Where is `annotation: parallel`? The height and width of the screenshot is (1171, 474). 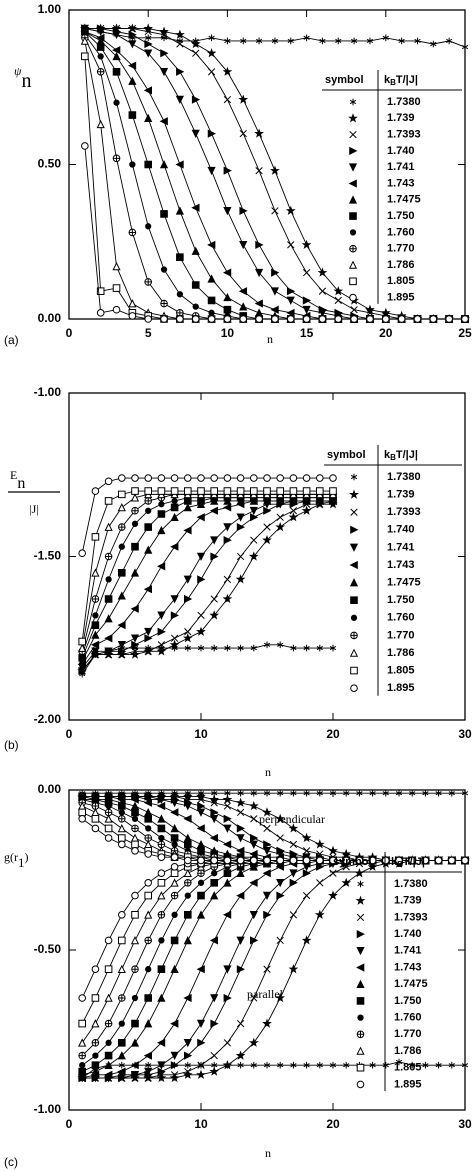
annotation: parallel is located at coordinates (265, 994).